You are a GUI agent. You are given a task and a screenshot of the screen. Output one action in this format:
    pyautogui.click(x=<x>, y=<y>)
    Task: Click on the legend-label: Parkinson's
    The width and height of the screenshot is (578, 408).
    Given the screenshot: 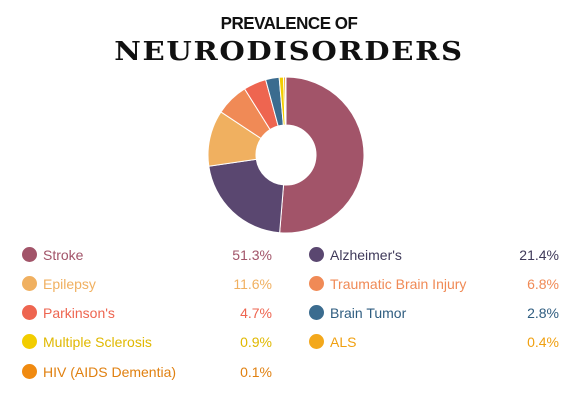 What is the action you would take?
    pyautogui.click(x=79, y=313)
    